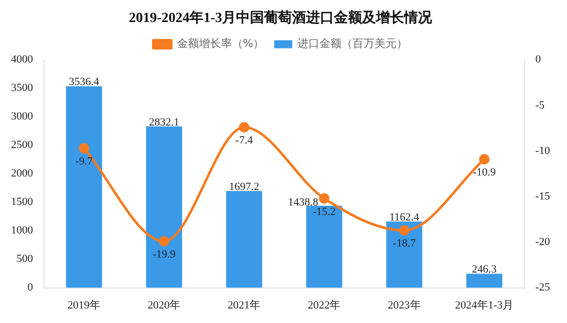 The height and width of the screenshot is (323, 567). Describe the element at coordinates (404, 244) in the screenshot. I see `data-label: -18.7` at that location.